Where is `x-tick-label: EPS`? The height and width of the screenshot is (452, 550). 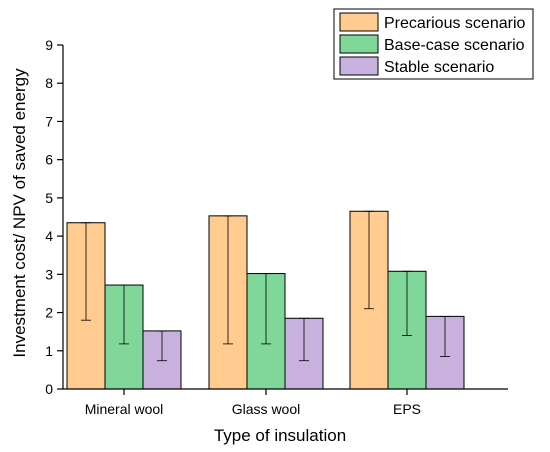
x-tick-label: EPS is located at coordinates (407, 409).